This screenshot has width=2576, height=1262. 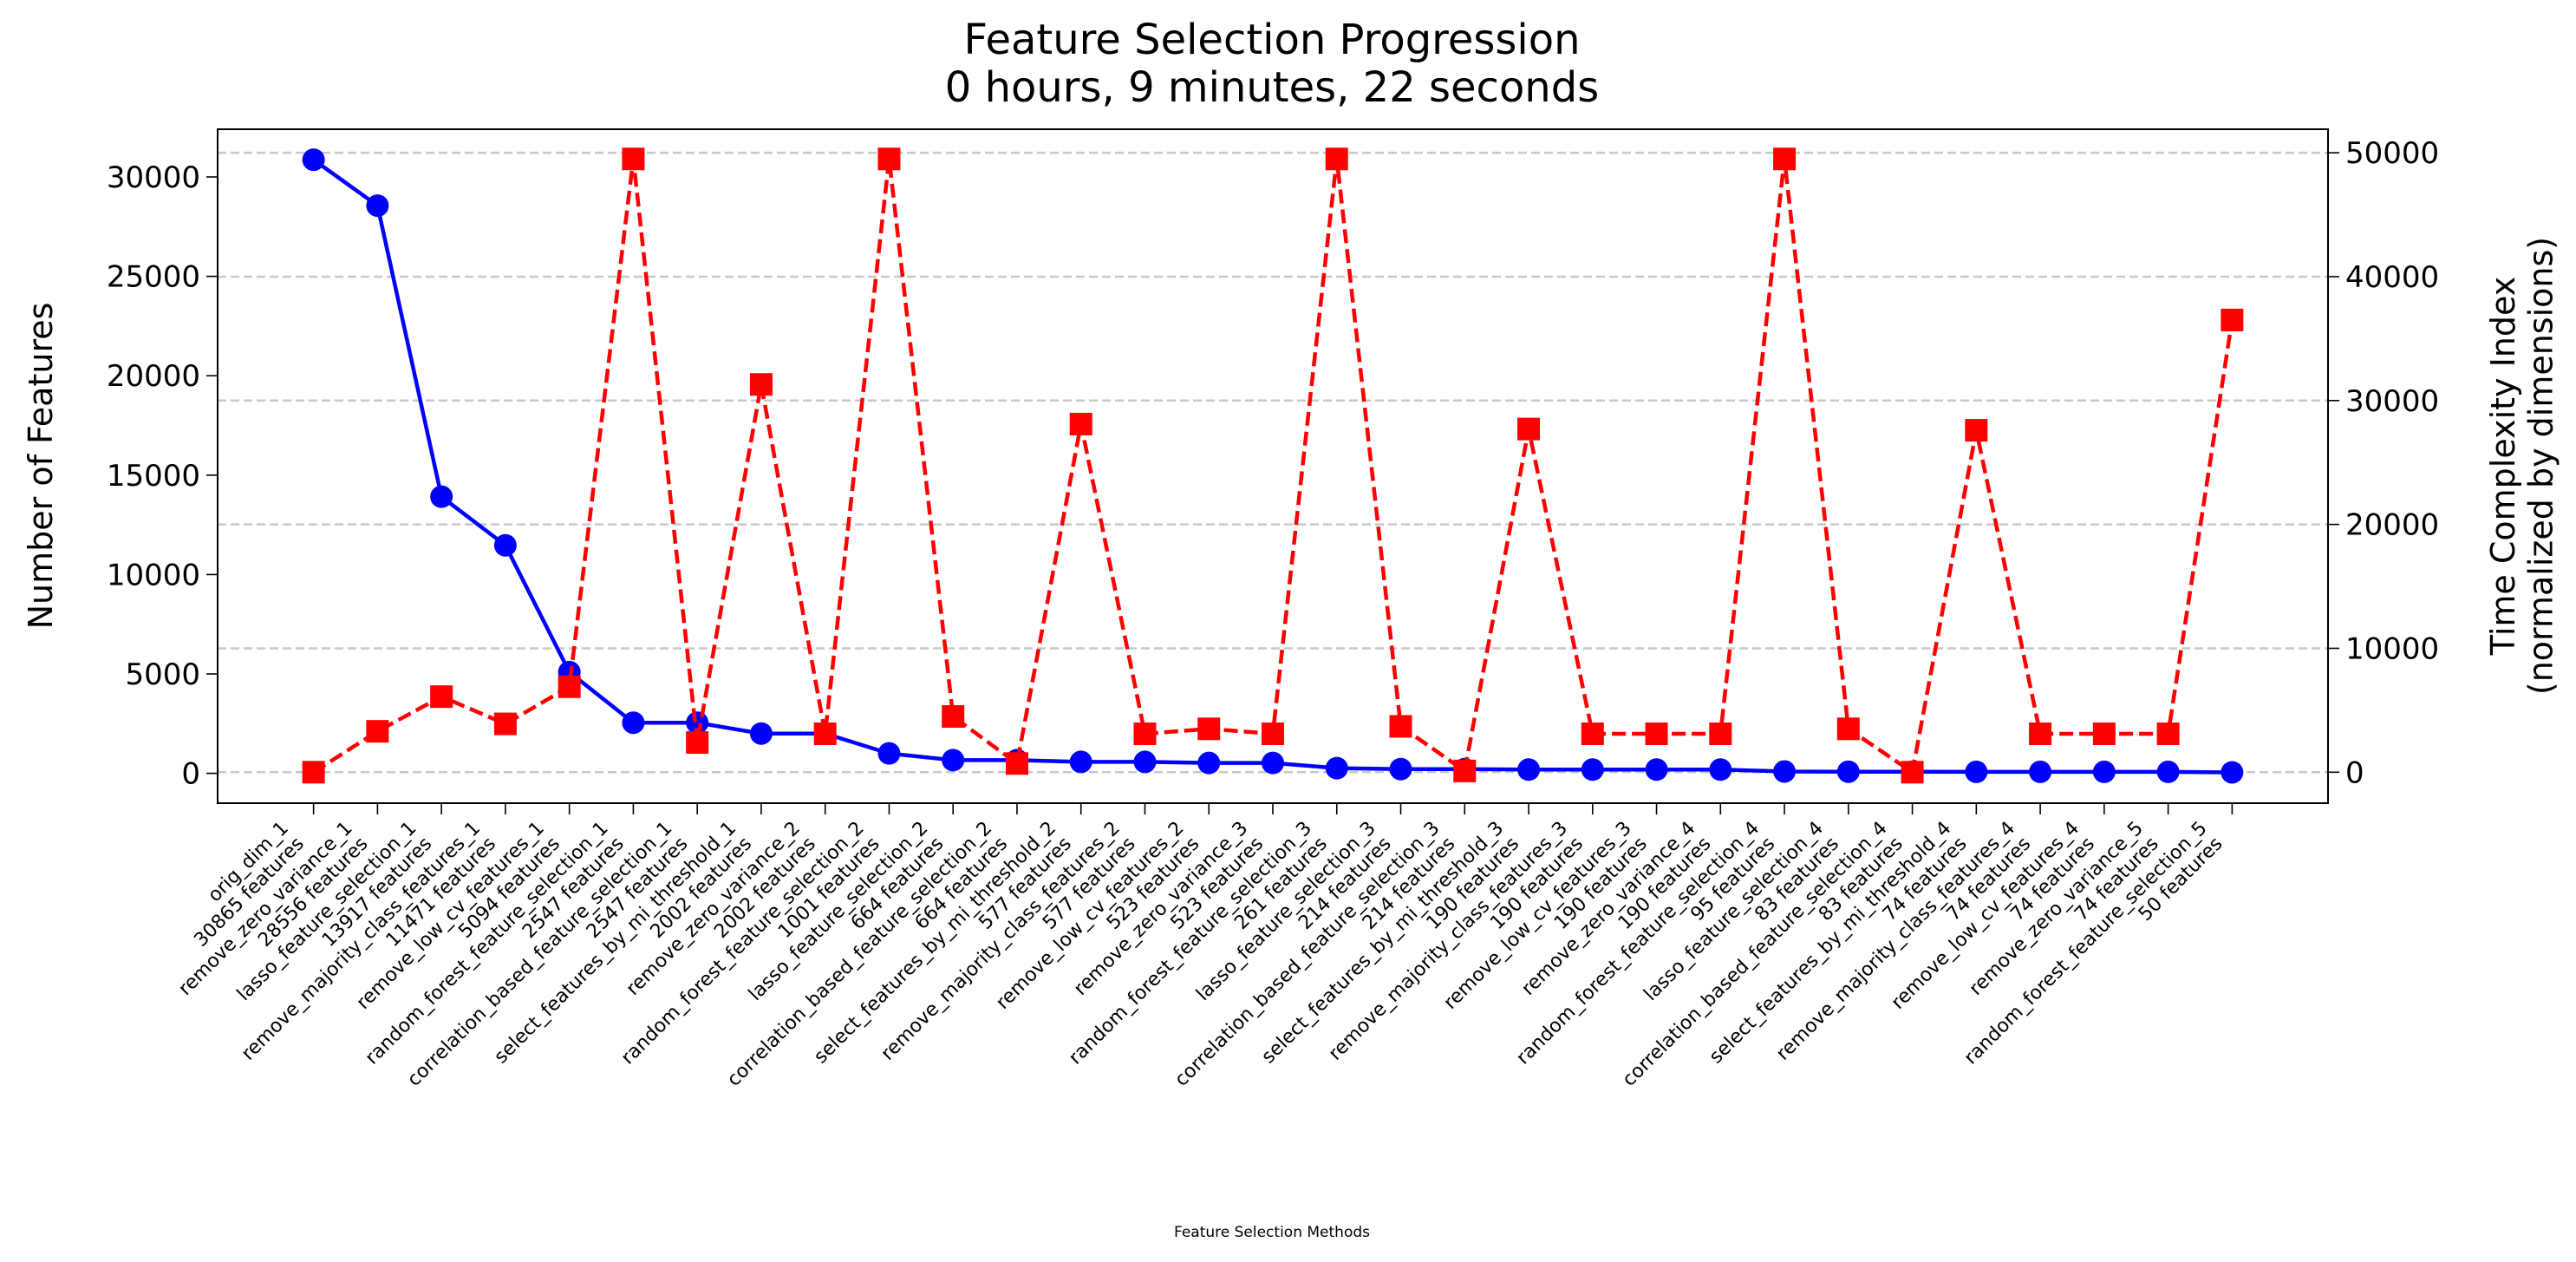 What do you see at coordinates (154, 177) in the screenshot?
I see `y-tick-label: 30000` at bounding box center [154, 177].